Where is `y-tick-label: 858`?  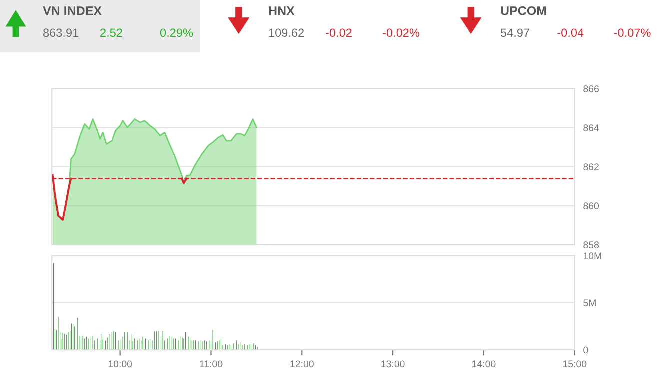 y-tick-label: 858 is located at coordinates (591, 245).